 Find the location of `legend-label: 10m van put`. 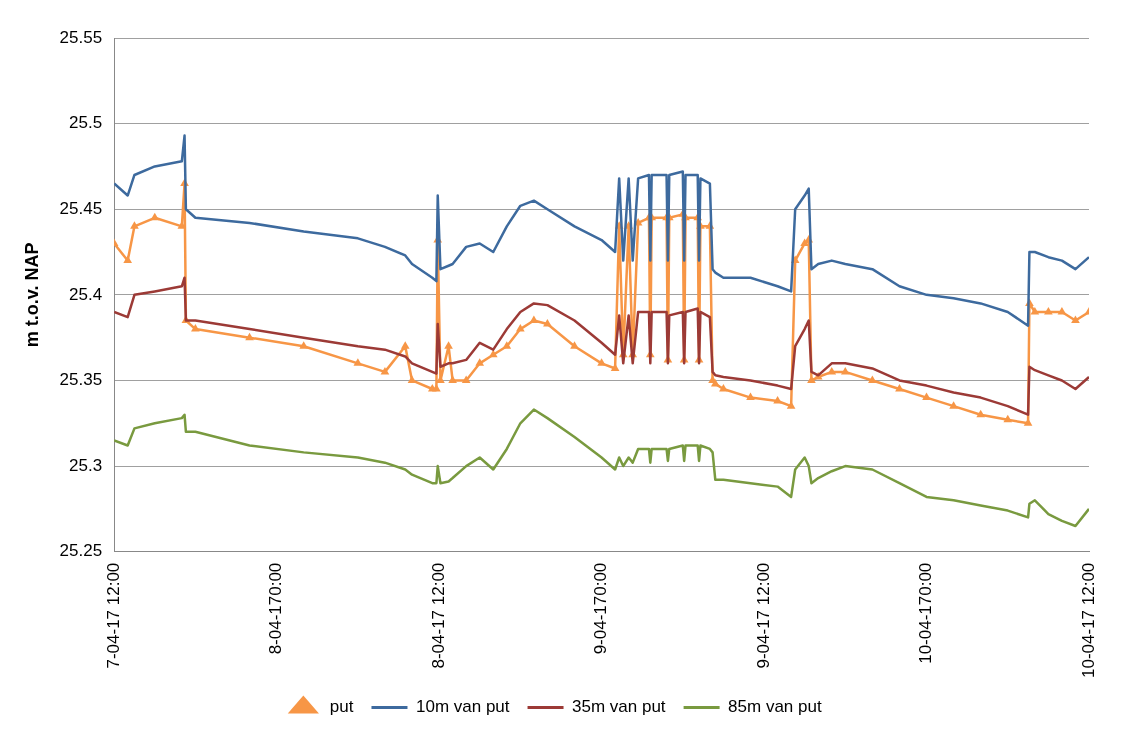

legend-label: 10m van put is located at coordinates (462, 707).